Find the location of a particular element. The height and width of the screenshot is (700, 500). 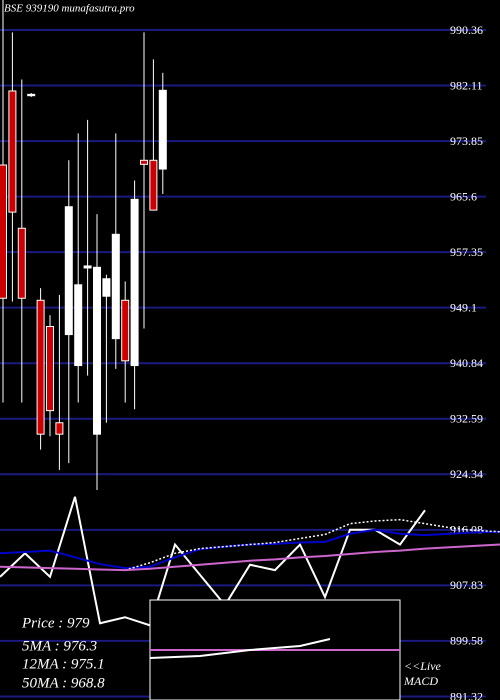

y-tick-label: 940.84 is located at coordinates (466, 363).